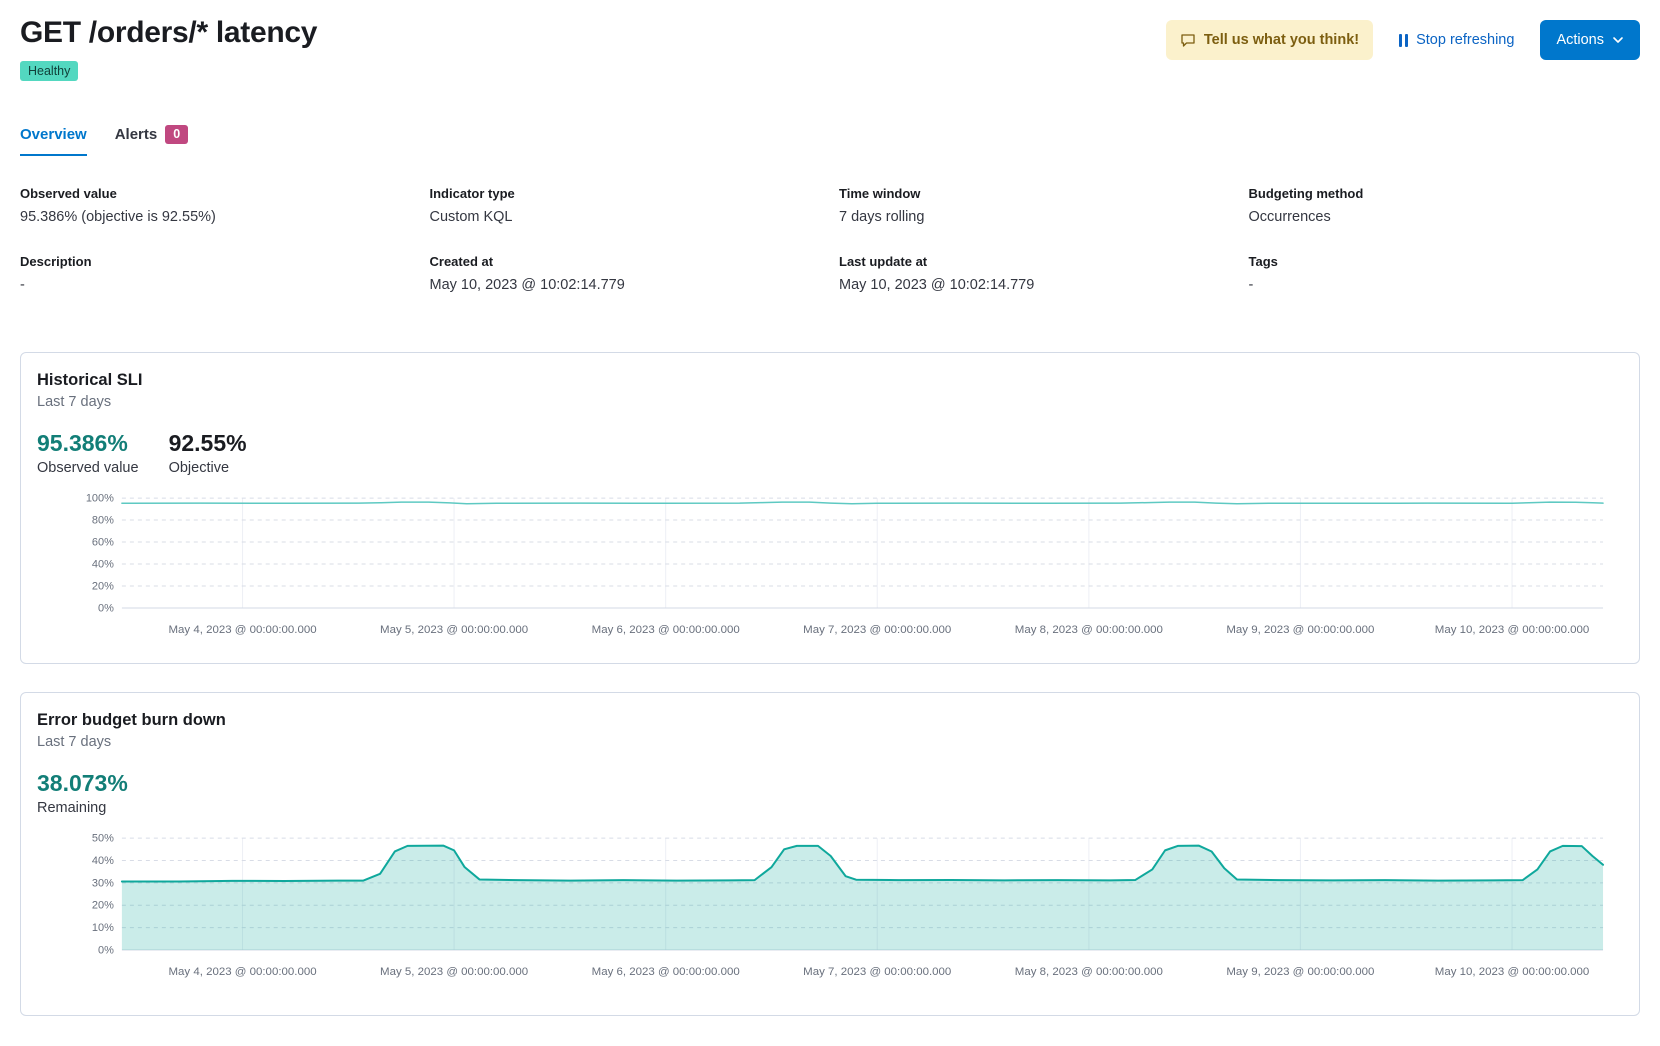 The width and height of the screenshot is (1660, 1046). I want to click on error-budget-subtitle: Last 7 days, so click(74, 742).